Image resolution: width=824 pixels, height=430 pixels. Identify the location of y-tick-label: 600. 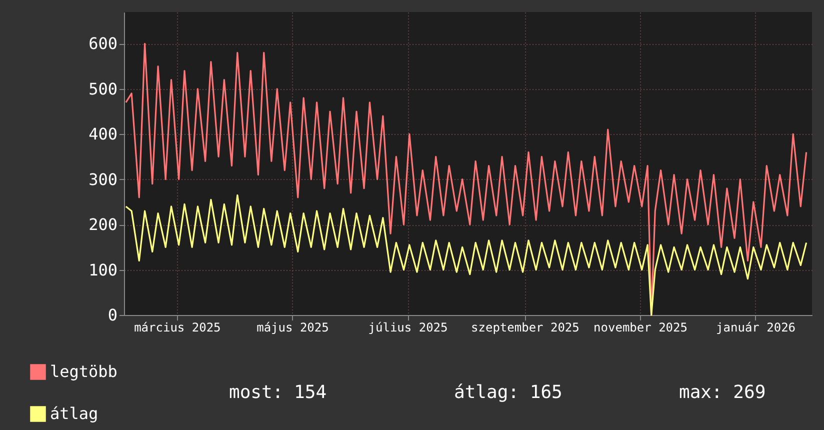
(103, 44).